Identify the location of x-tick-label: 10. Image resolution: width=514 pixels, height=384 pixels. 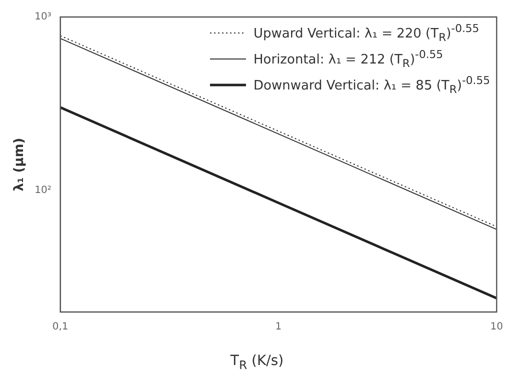
(497, 327).